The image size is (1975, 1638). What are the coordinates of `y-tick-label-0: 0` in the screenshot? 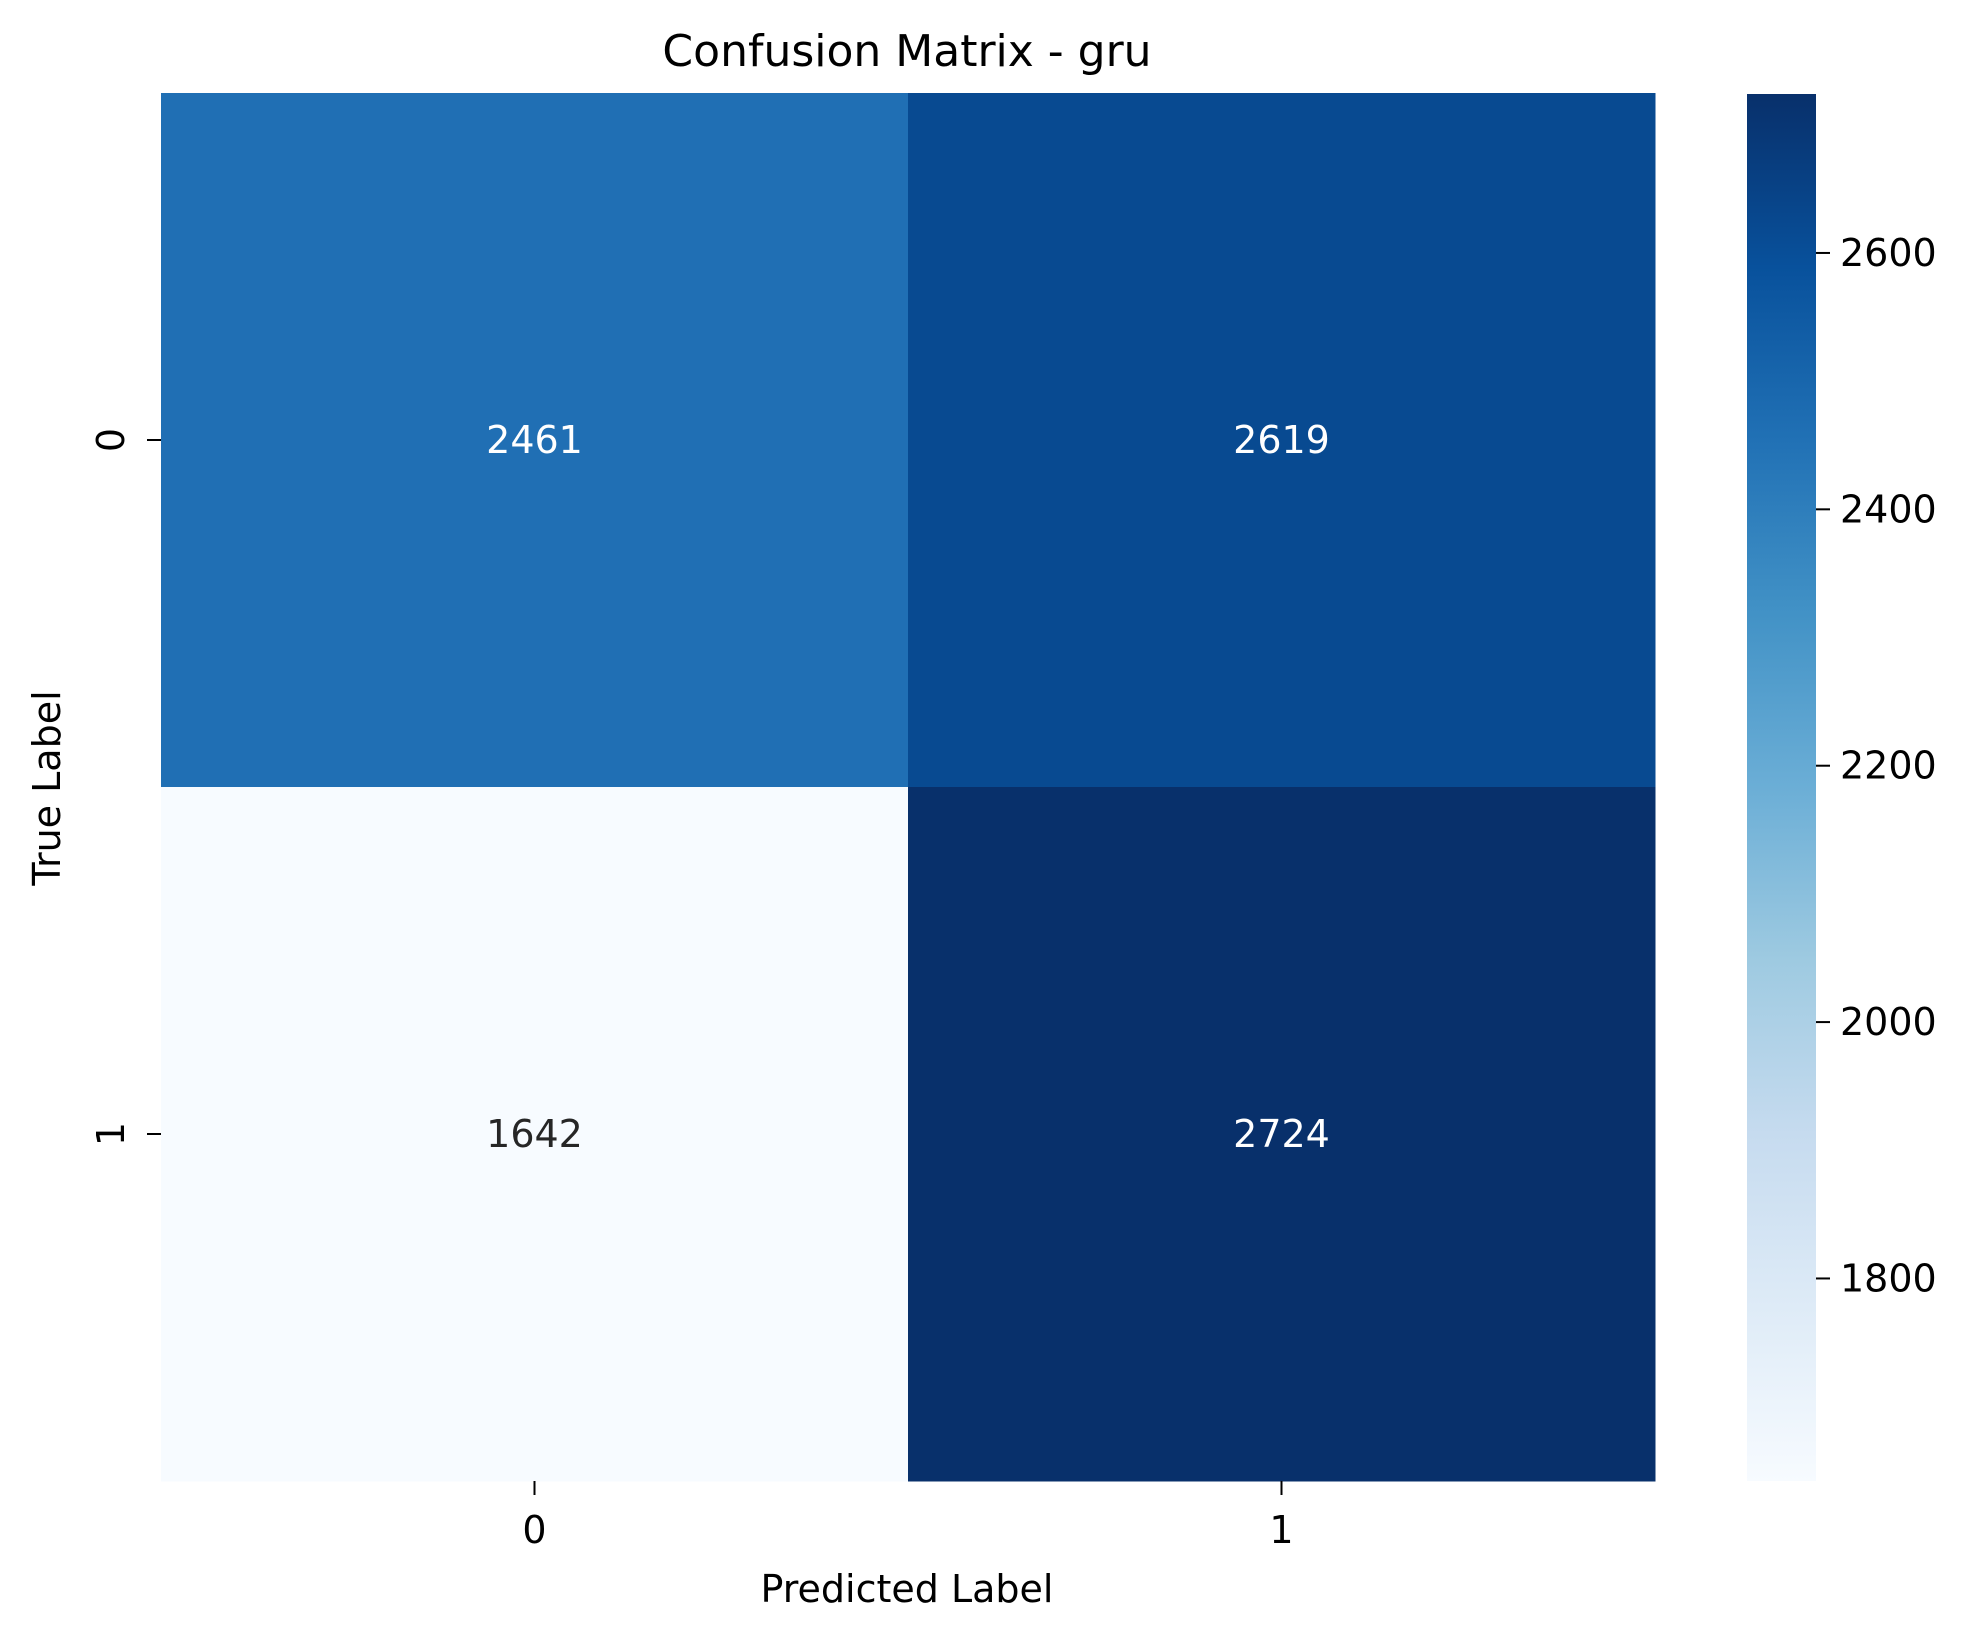 It's located at (111, 440).